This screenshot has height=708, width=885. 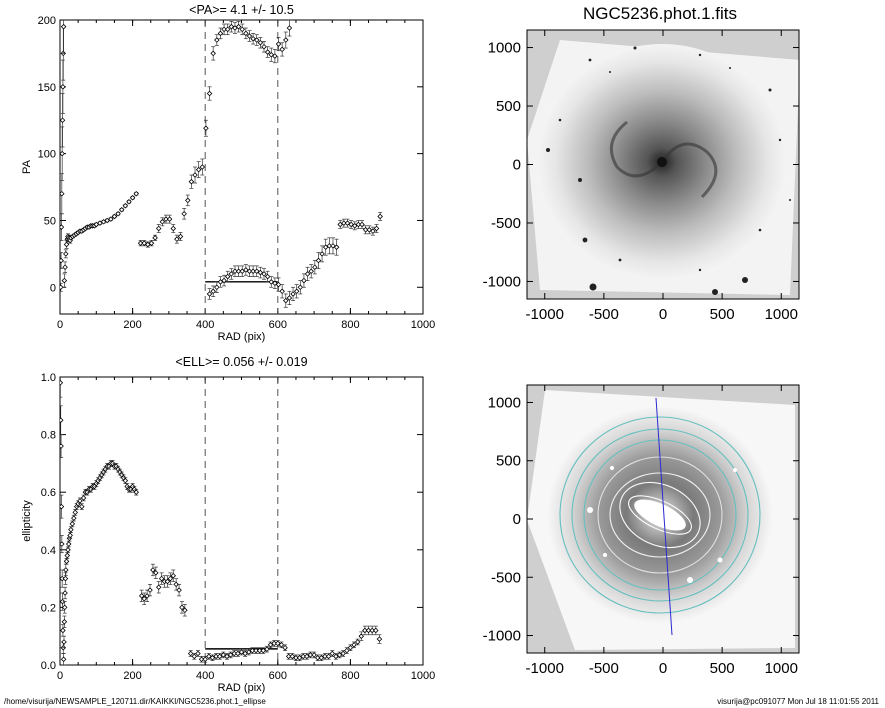 I want to click on image-y-tick-label: 500, so click(x=508, y=106).